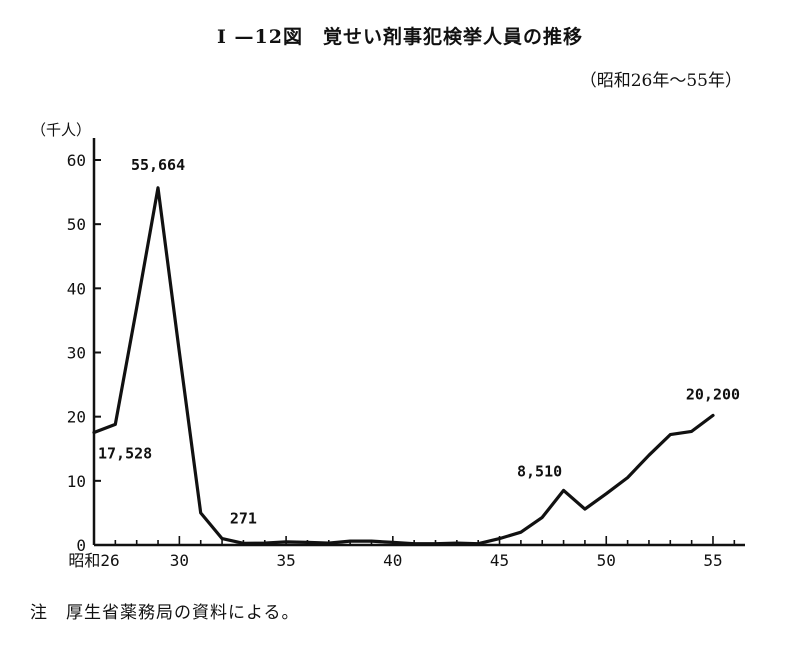  Describe the element at coordinates (93, 560) in the screenshot. I see `x-tick-label: 昭和26` at that location.